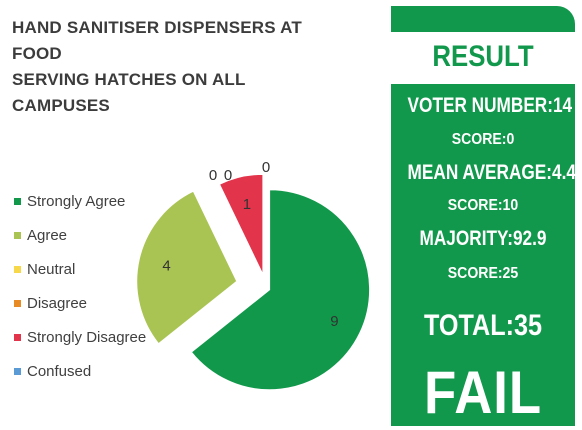  I want to click on legend-item-strongly-agree: Strongly Agree, so click(80, 201).